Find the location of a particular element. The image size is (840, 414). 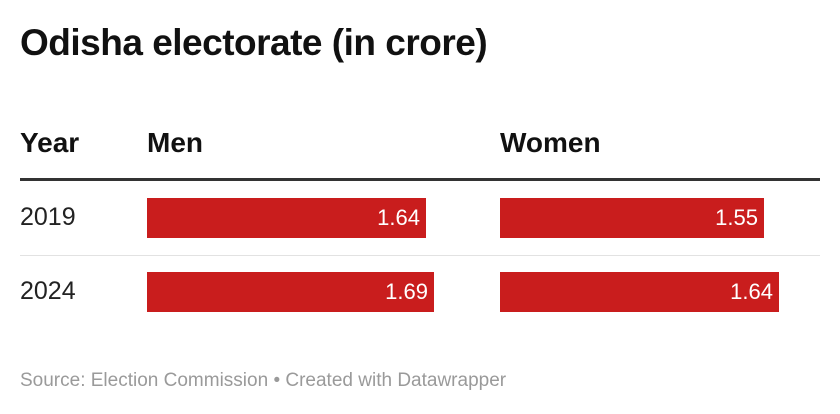

source-text: Source: Election Commission is located at coordinates (144, 380).